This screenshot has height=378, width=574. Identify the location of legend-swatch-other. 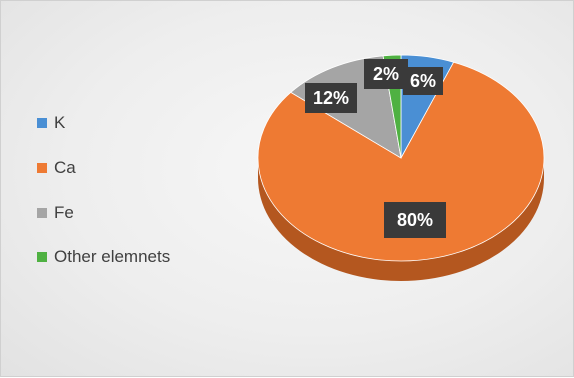
(42, 257).